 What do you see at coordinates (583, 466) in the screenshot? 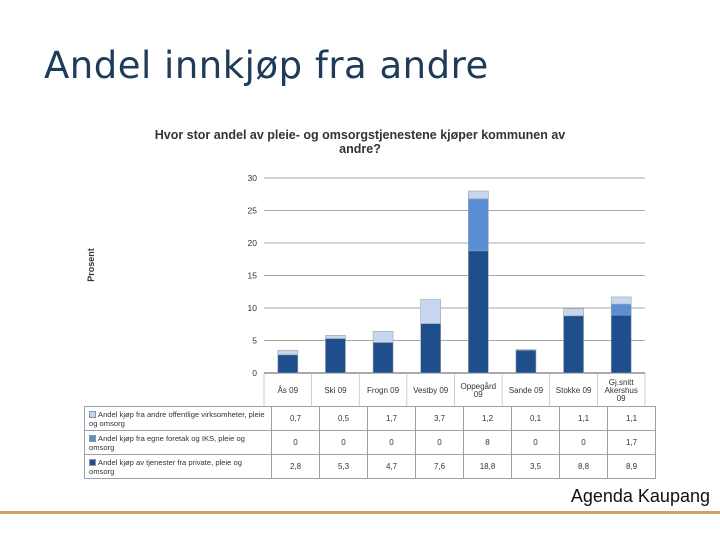
I see `table-cell: 8,8` at bounding box center [583, 466].